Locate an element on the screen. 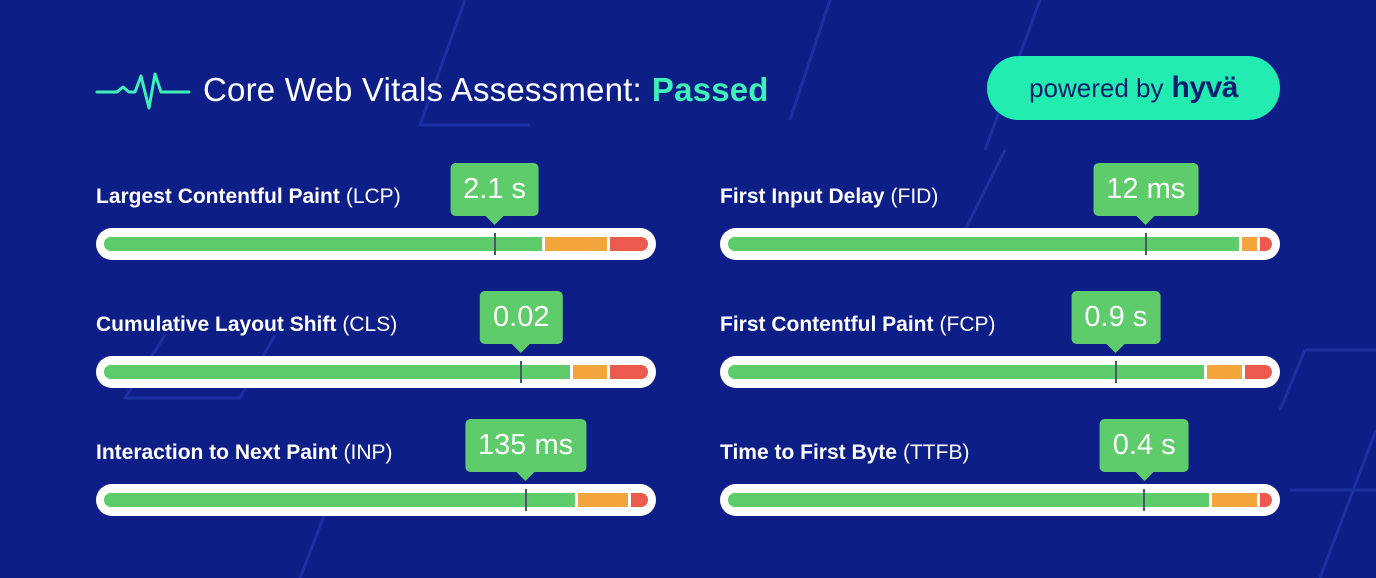 The image size is (1376, 578). metric-card: Interaction to Next Paint (INP) 135 ms is located at coordinates (376, 469).